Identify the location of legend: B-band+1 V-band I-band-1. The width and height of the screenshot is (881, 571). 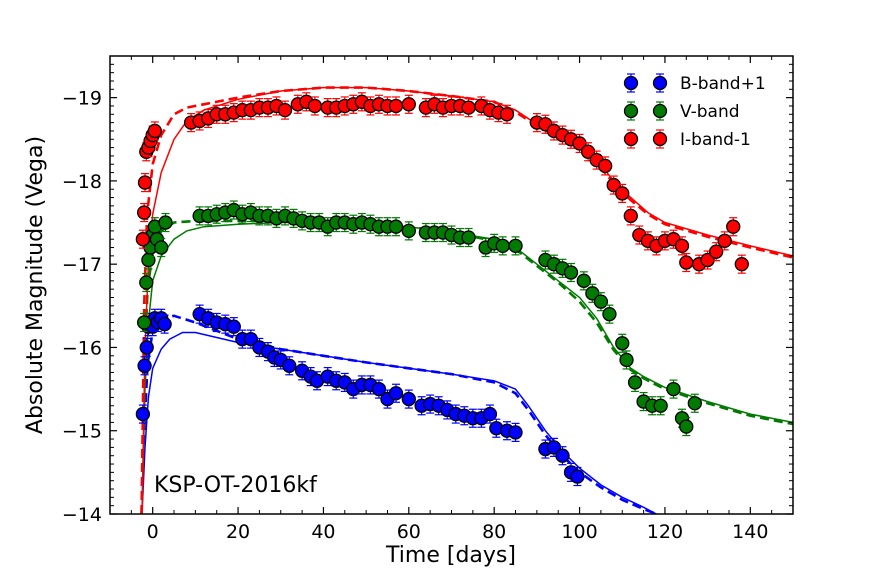
(694, 111).